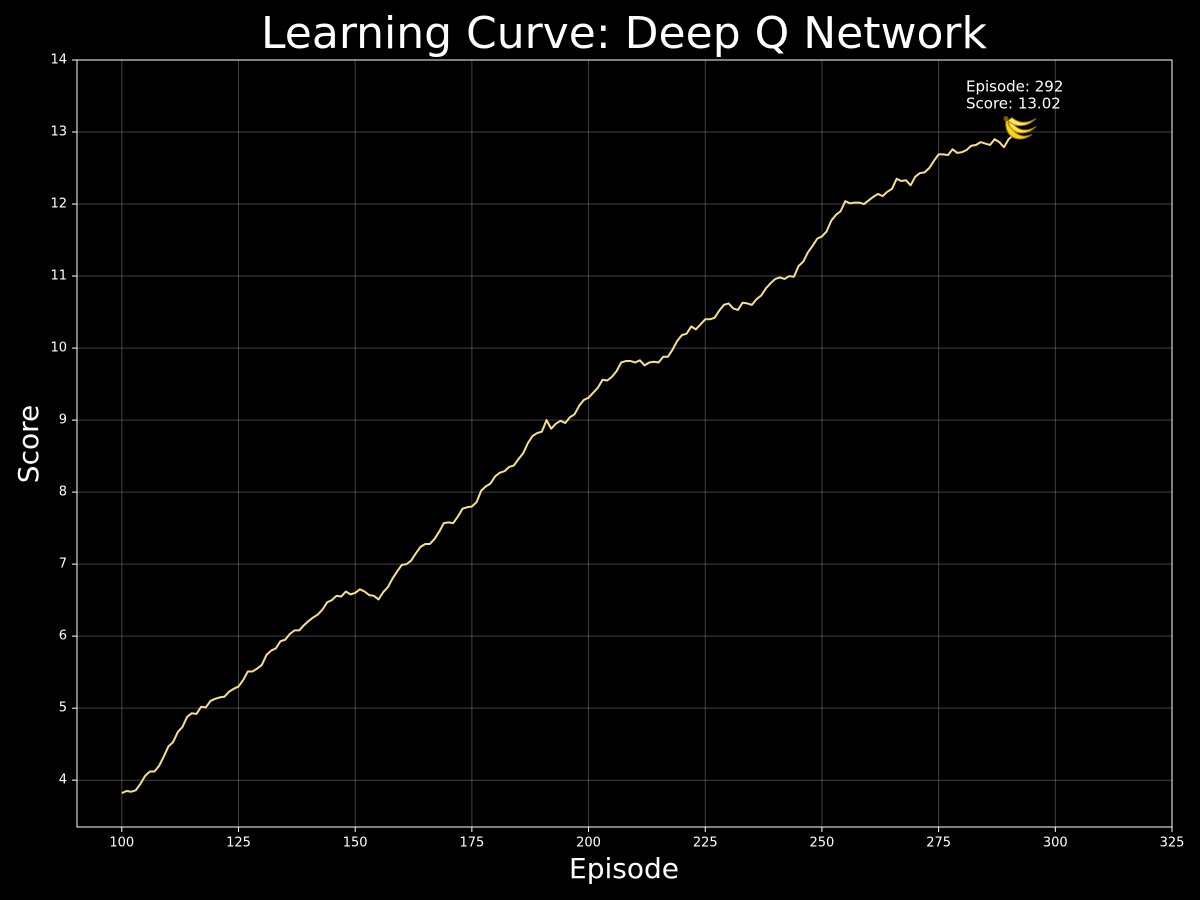  What do you see at coordinates (63, 492) in the screenshot?
I see `y-tick-label: 8` at bounding box center [63, 492].